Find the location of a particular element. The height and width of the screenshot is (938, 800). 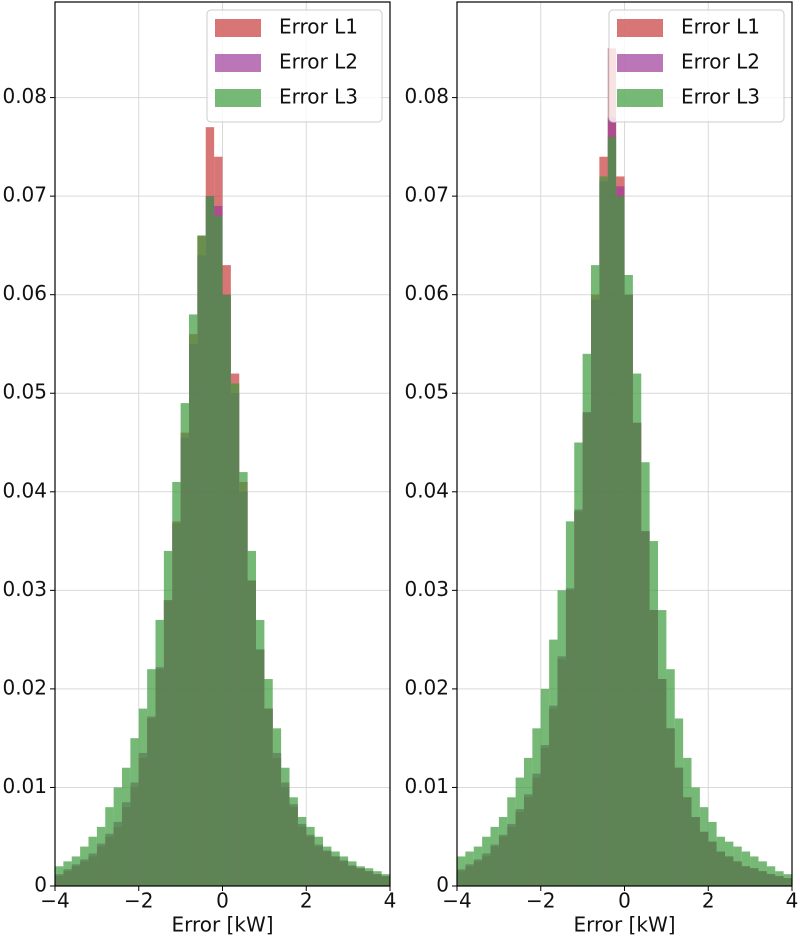

x-tick-label: 4 is located at coordinates (390, 901).